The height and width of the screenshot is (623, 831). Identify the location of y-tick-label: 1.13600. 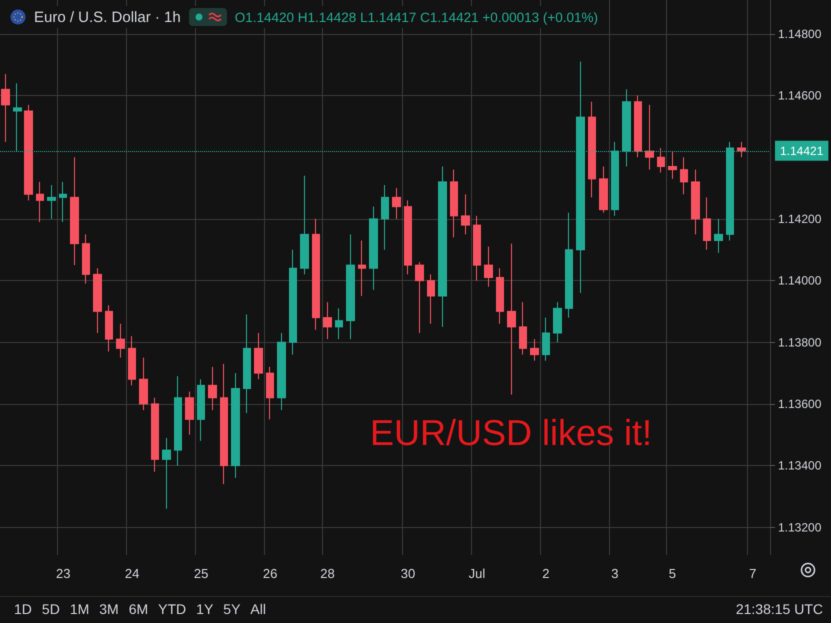
(800, 403).